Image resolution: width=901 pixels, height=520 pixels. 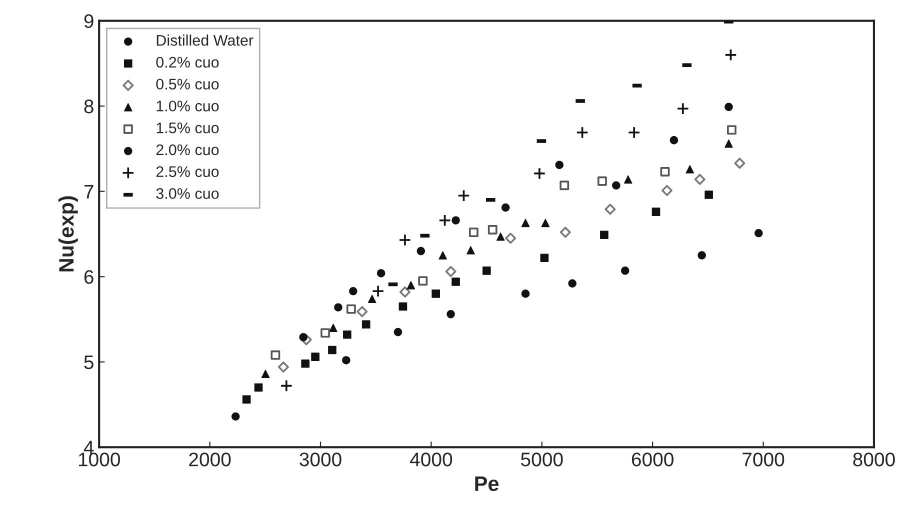 What do you see at coordinates (210, 459) in the screenshot?
I see `x-tick-label: 2000` at bounding box center [210, 459].